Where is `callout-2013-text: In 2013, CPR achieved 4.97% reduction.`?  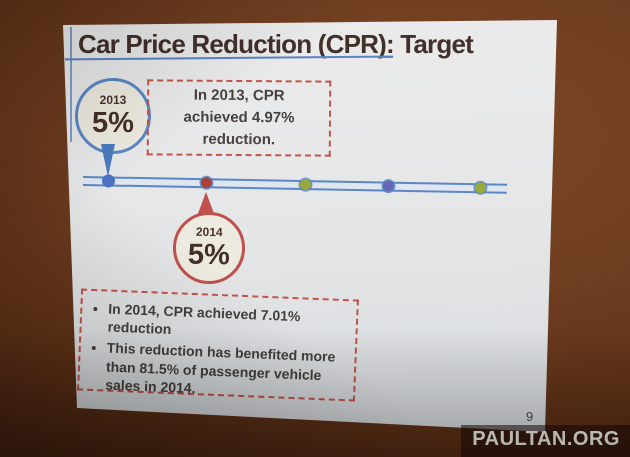
callout-2013-text: In 2013, CPR achieved 4.97% reduction. is located at coordinates (239, 118).